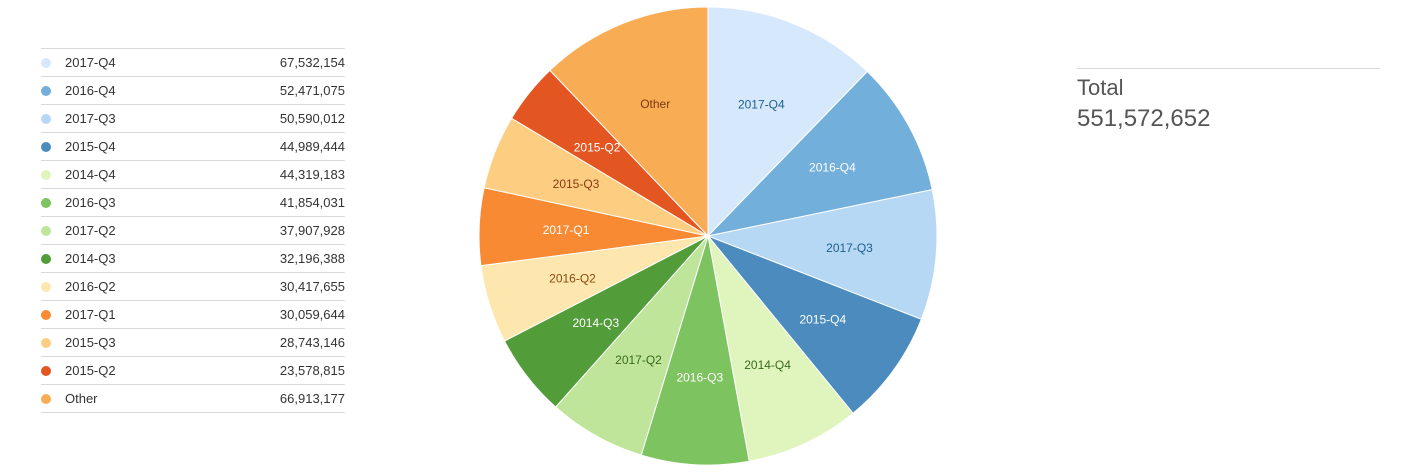  I want to click on legend-value: 44,319,183, so click(312, 174).